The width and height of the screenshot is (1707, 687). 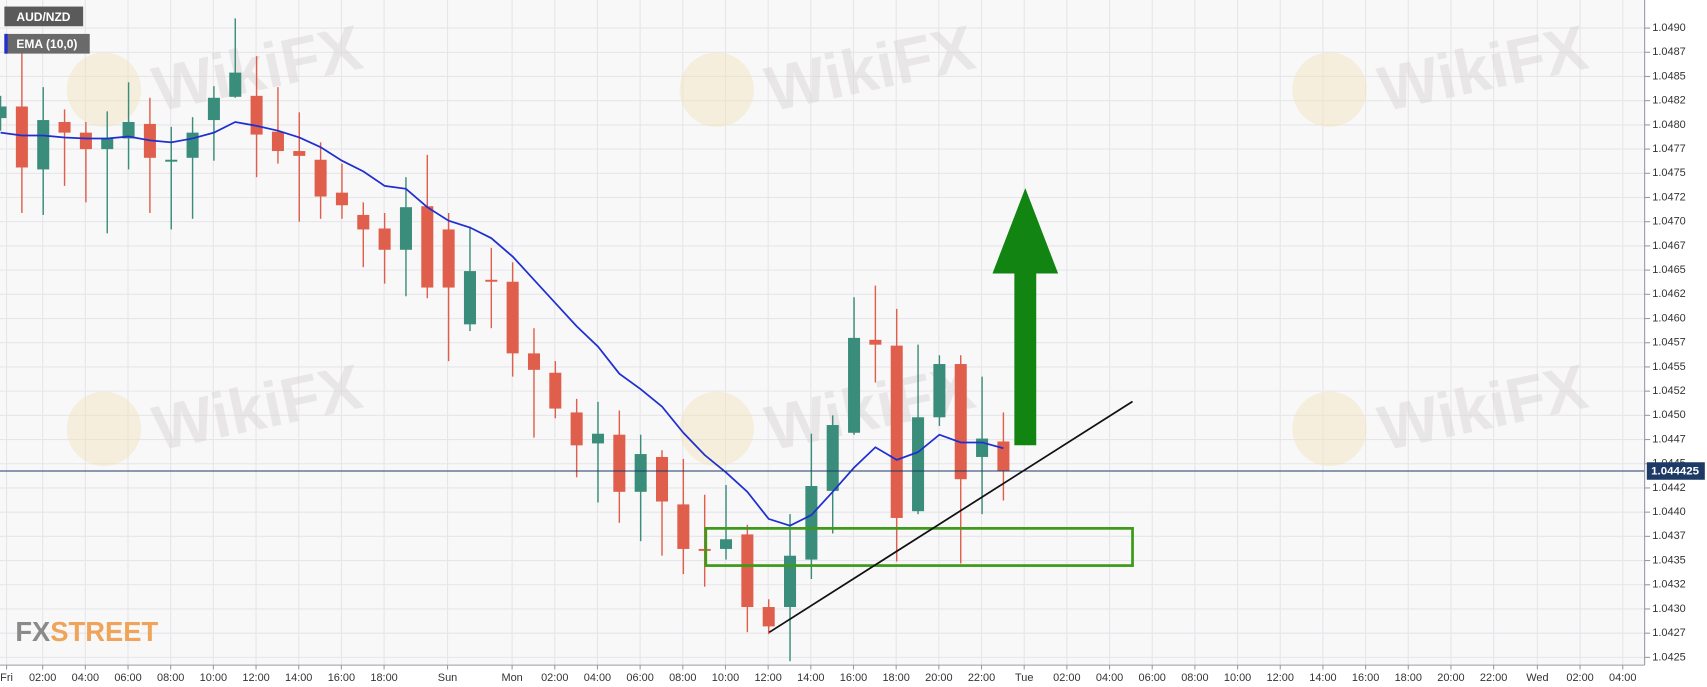 I want to click on logo: FXSTREET, so click(x=86, y=631).